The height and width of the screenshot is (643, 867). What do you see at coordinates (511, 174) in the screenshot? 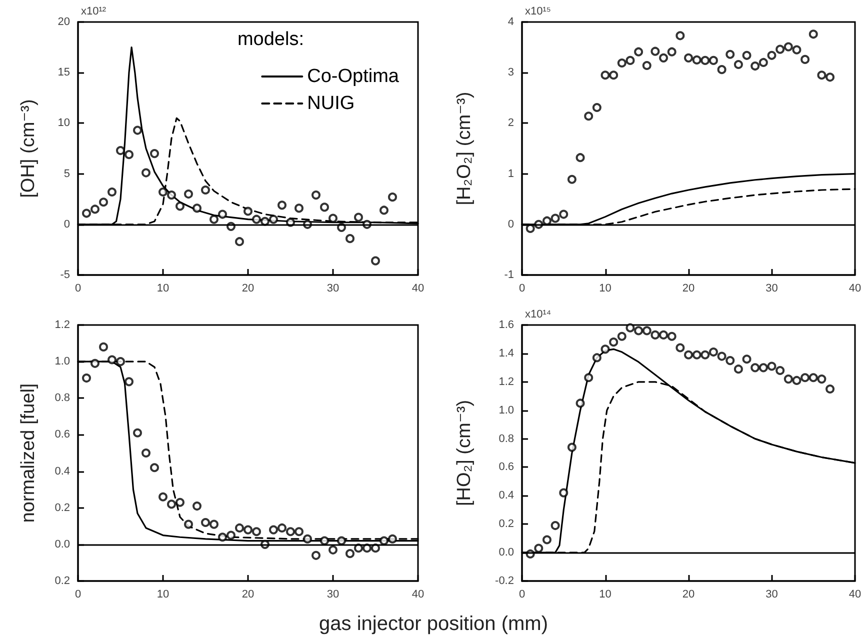
I see `y-tick-label: 1` at bounding box center [511, 174].